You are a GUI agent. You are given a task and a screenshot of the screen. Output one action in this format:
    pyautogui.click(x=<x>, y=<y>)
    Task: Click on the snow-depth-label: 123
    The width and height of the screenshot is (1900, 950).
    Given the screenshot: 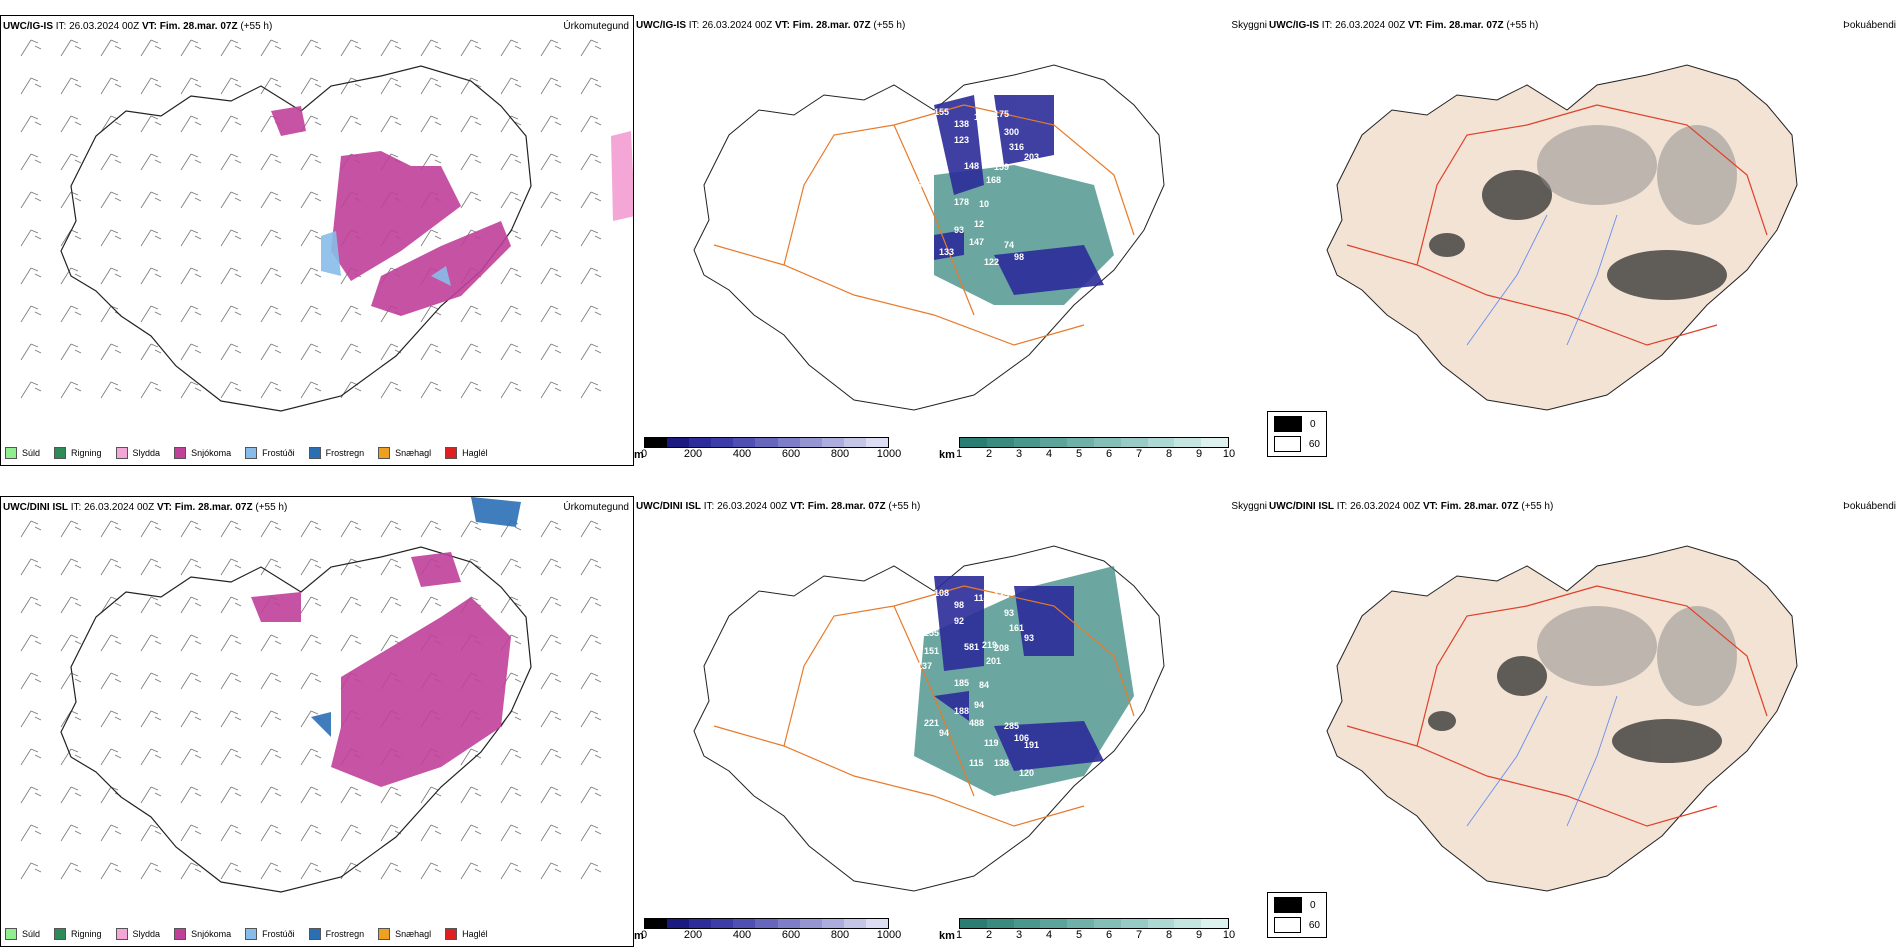 What is the action you would take?
    pyautogui.click(x=961, y=140)
    